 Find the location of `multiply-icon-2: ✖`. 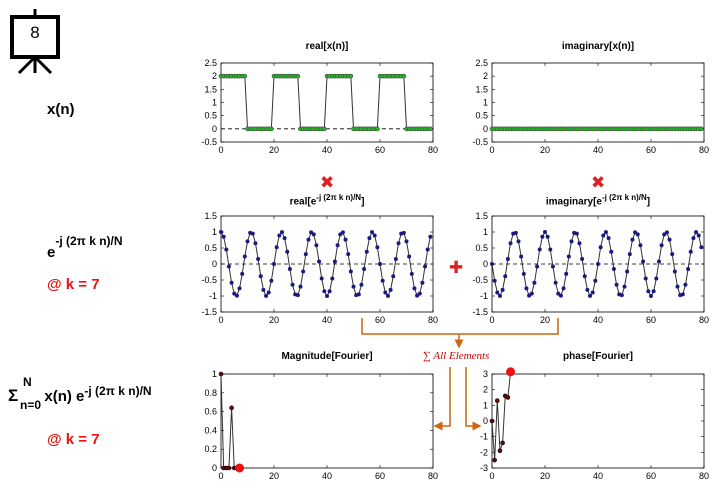

multiply-icon-2: ✖ is located at coordinates (598, 182).